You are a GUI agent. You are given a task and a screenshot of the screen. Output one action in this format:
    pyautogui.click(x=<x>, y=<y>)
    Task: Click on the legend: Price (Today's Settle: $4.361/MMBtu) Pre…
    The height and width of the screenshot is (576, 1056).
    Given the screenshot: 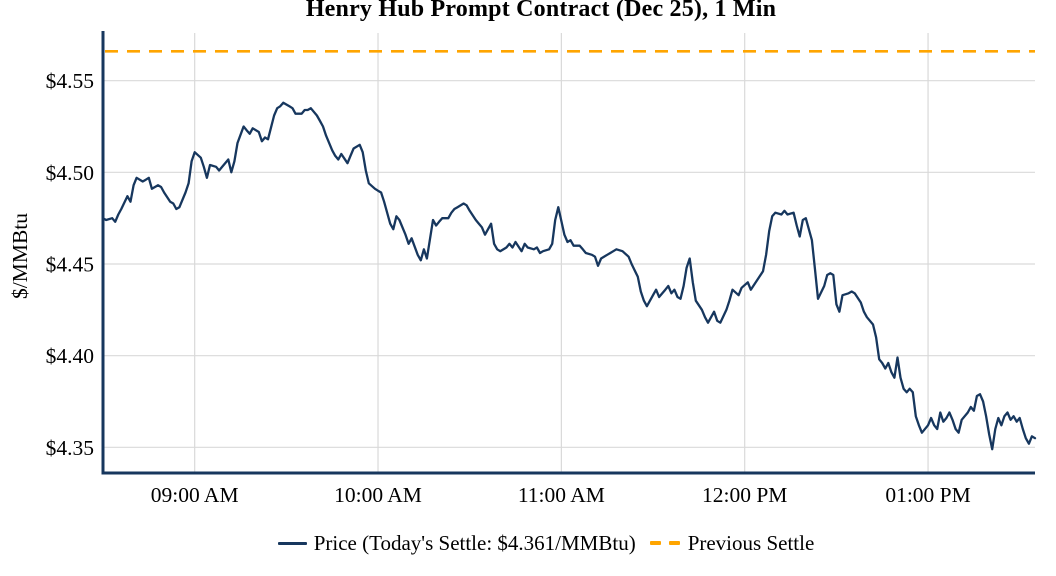 What is the action you would take?
    pyautogui.click(x=528, y=543)
    